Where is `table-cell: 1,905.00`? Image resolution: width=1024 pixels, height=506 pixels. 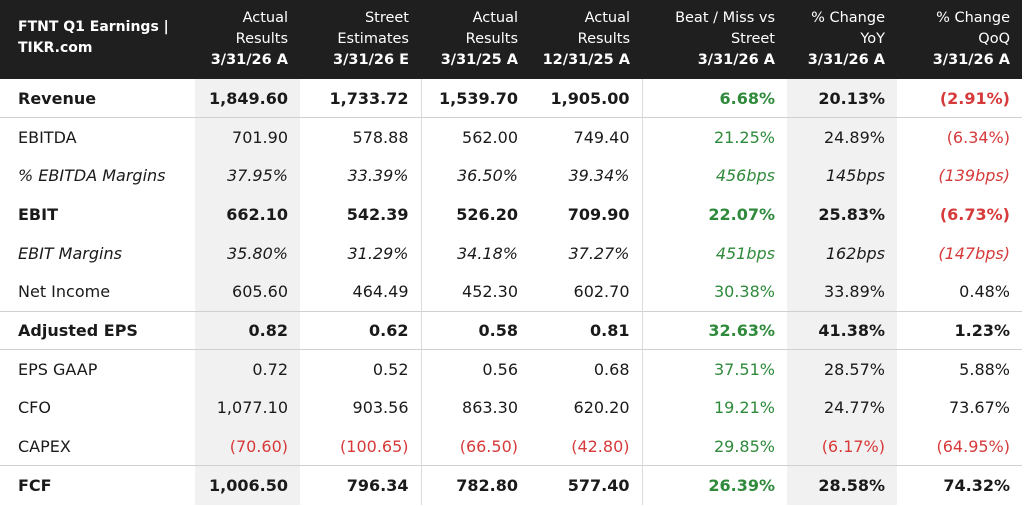 table-cell: 1,905.00 is located at coordinates (590, 98).